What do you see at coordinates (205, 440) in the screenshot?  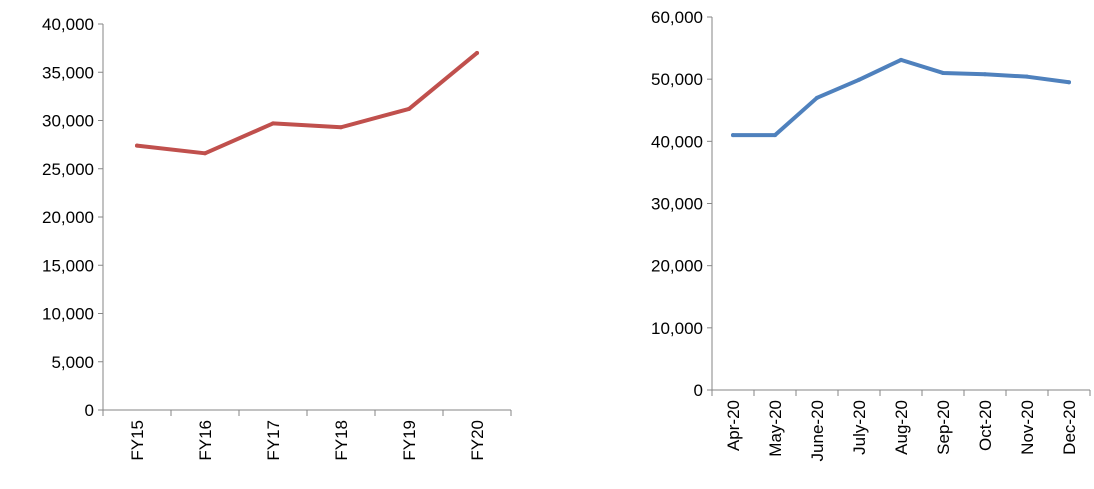 I see `x-tick-label: FY16` at bounding box center [205, 440].